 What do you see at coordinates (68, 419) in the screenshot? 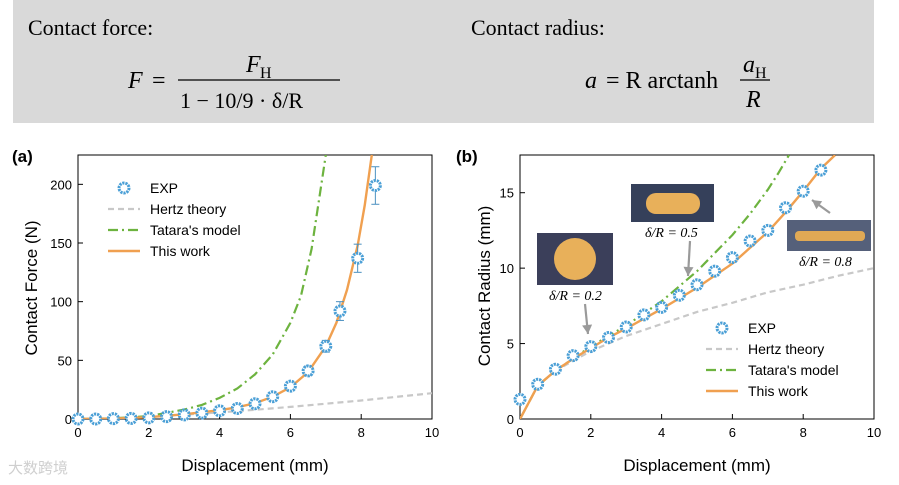
I see `chart-a-ytick-label-0: 0` at bounding box center [68, 419].